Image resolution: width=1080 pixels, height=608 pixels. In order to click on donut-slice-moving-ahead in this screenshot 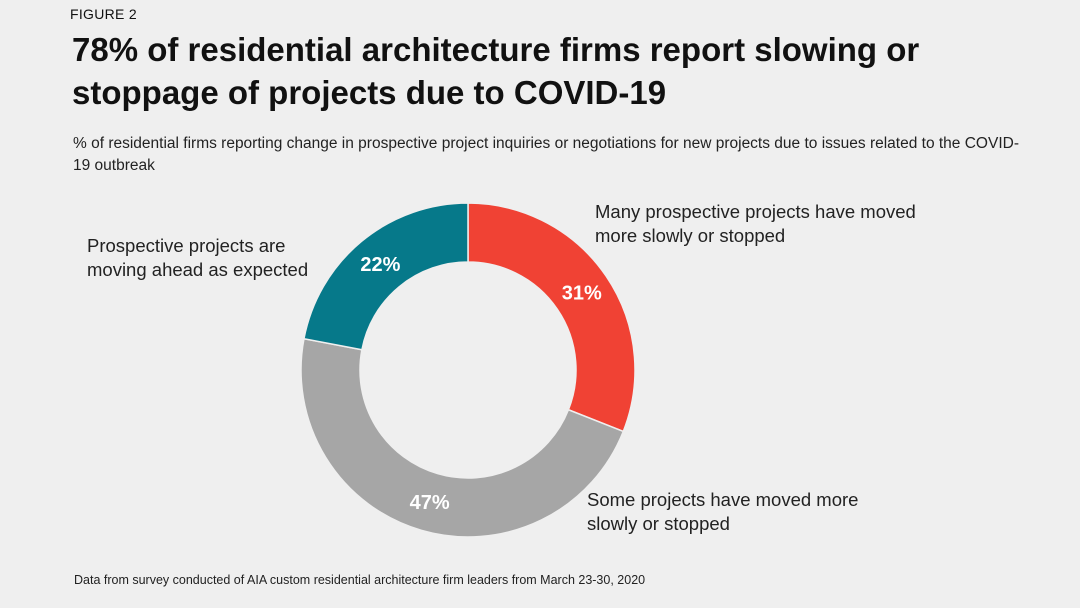, I will do `click(386, 276)`.